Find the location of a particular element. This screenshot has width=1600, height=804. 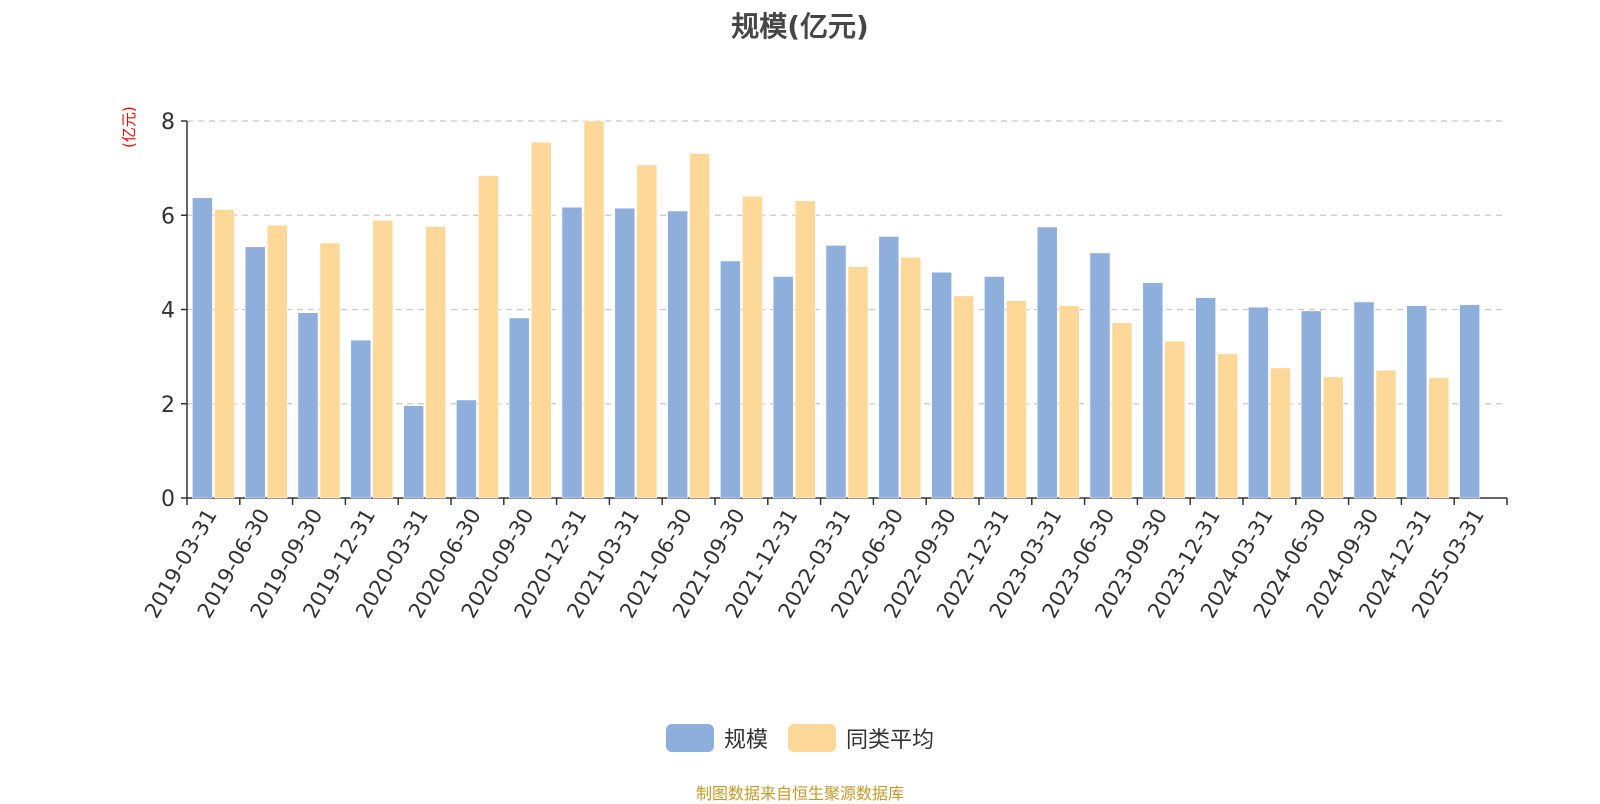

legend-label-peer-average: 同类平均 is located at coordinates (890, 740).